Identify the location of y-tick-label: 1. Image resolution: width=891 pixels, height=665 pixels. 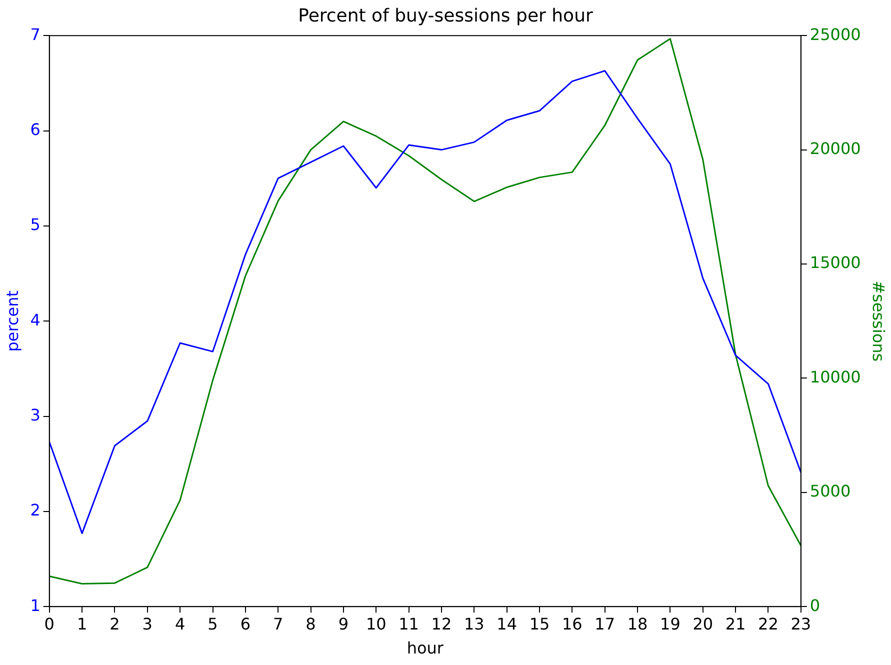
(35, 605).